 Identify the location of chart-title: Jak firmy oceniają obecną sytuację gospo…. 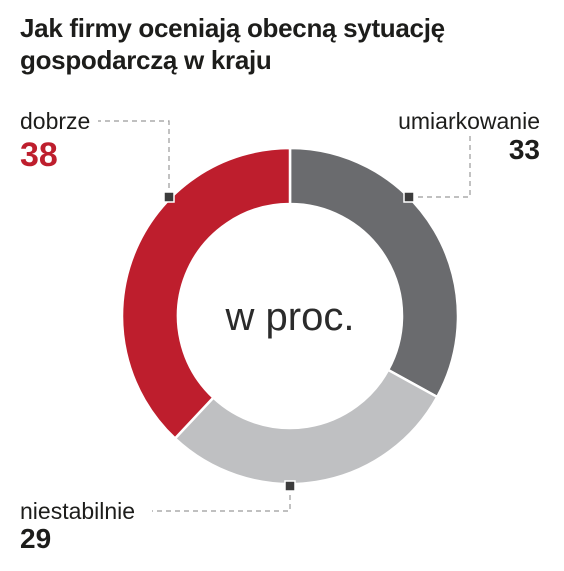
(280, 44).